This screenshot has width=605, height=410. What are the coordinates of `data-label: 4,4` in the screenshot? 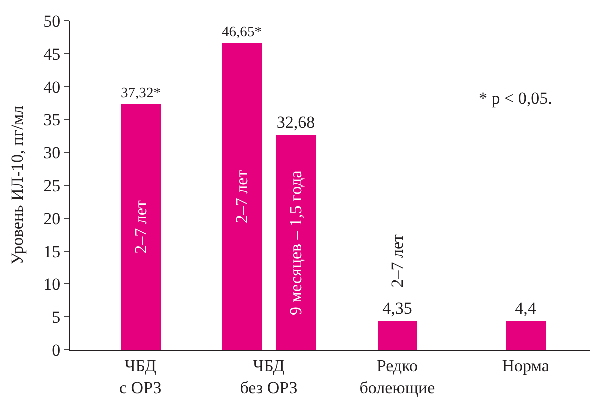 It's located at (526, 308).